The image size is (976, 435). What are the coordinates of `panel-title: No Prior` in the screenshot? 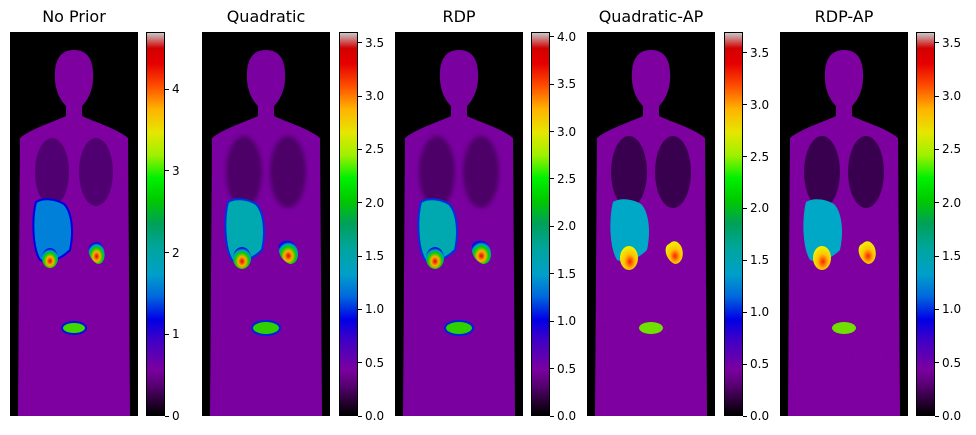 It's located at (74, 16).